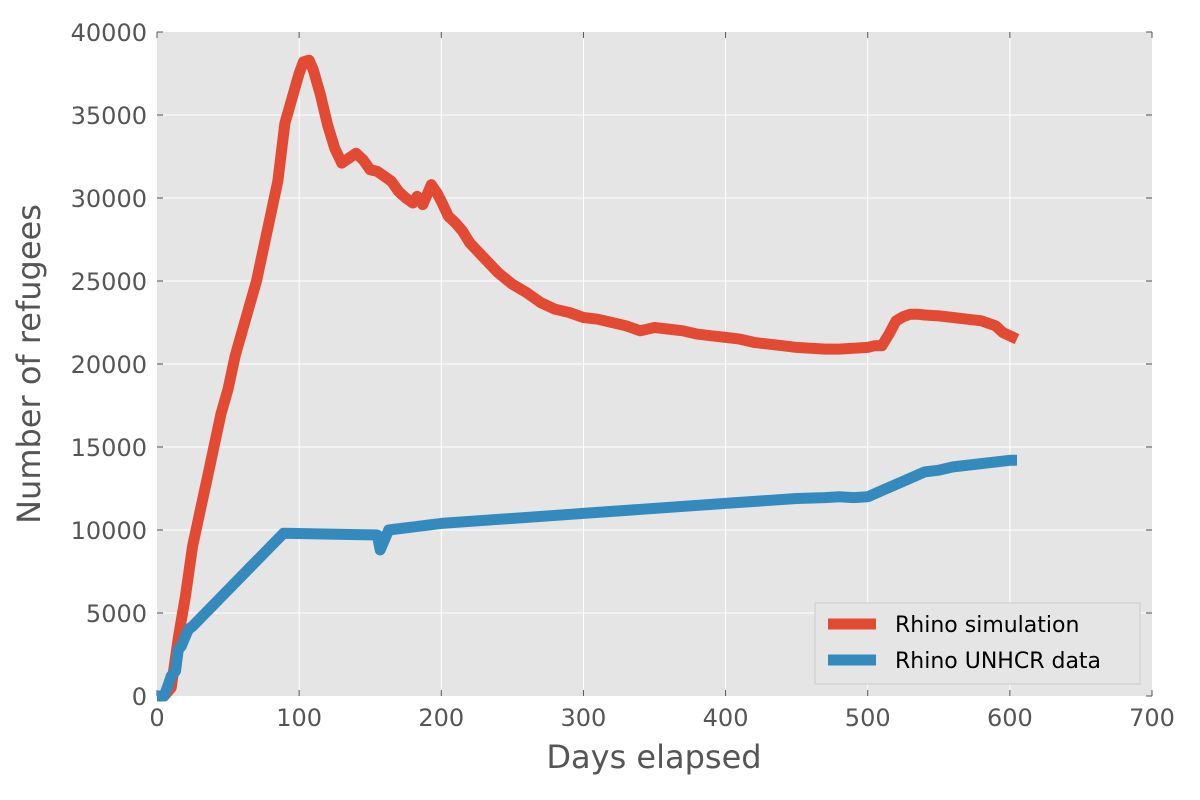  I want to click on y-tick-label: 5000, so click(116, 614).